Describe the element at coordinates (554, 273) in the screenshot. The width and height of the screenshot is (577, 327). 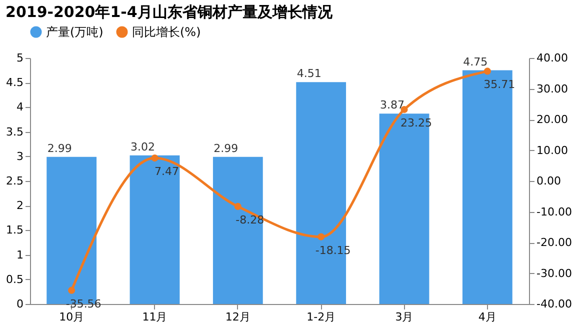
I see `y2-tick-label: -30.00` at that location.